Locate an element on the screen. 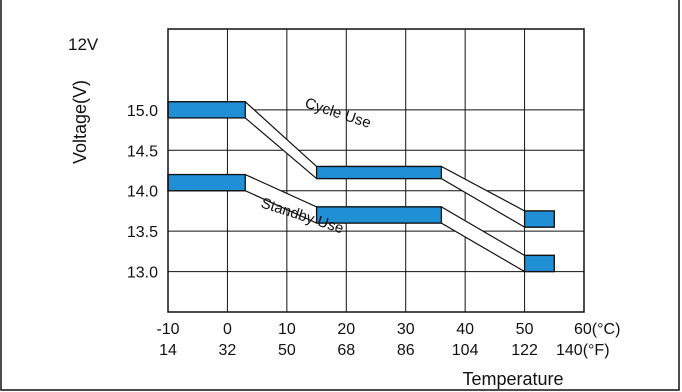 The width and height of the screenshot is (682, 392). x-tick-label-celsius: 50 is located at coordinates (525, 329).